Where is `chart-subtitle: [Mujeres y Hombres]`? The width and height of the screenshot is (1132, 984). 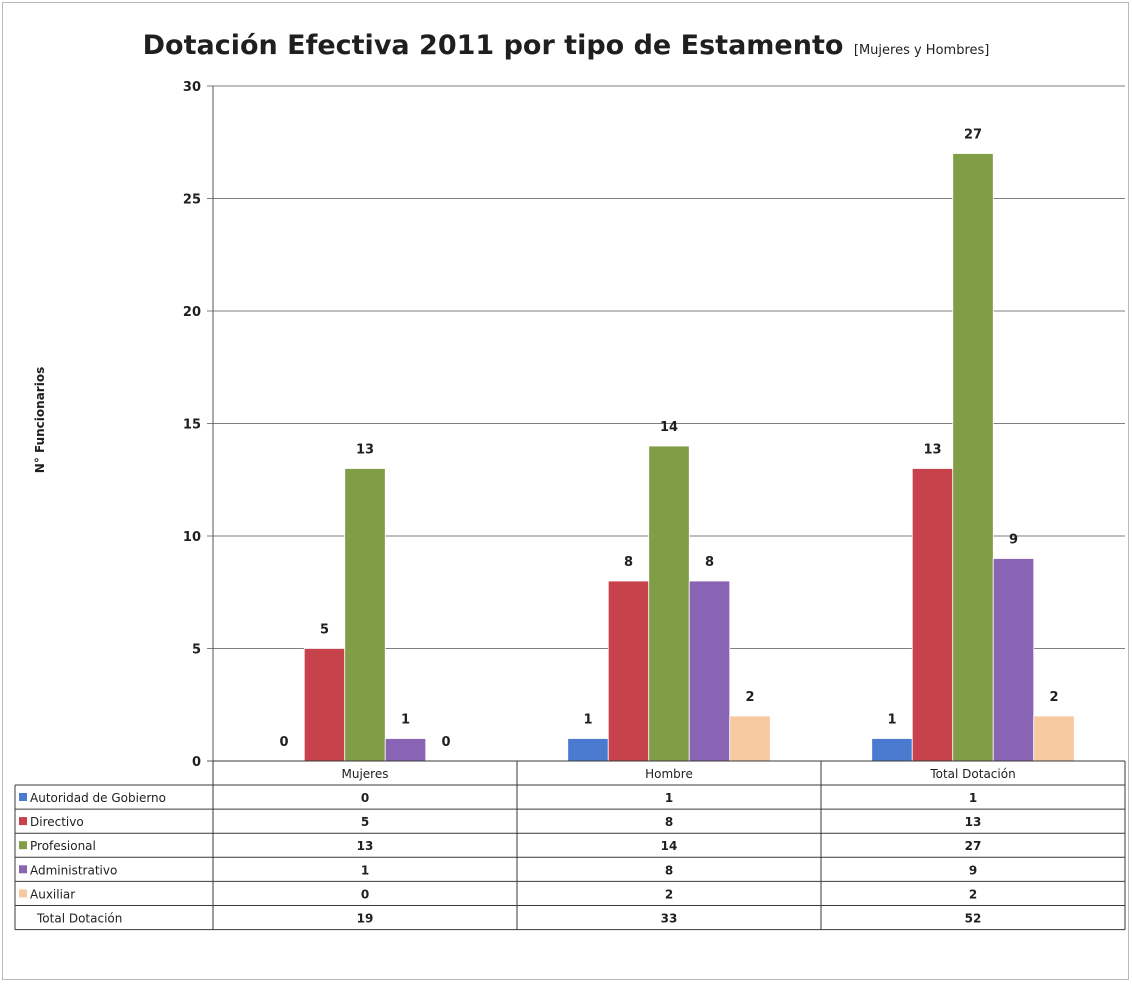
chart-subtitle: [Mujeres y Hombres] is located at coordinates (921, 50).